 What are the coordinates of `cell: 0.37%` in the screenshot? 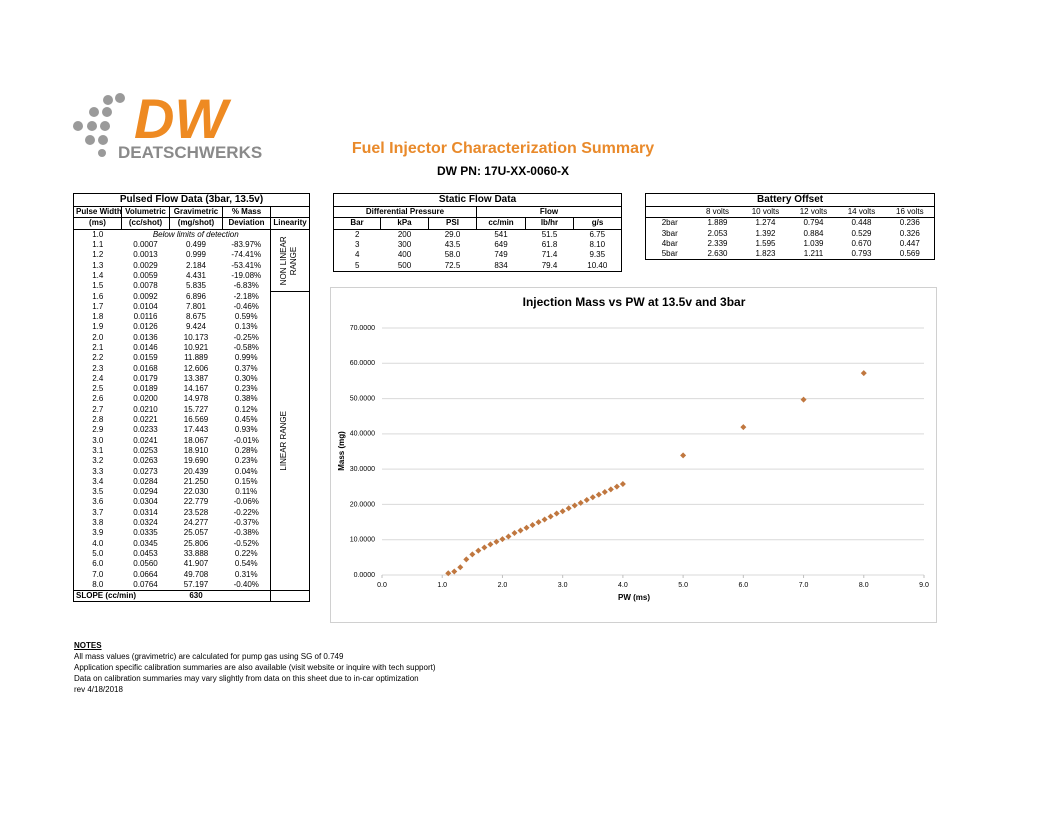 It's located at (246, 368).